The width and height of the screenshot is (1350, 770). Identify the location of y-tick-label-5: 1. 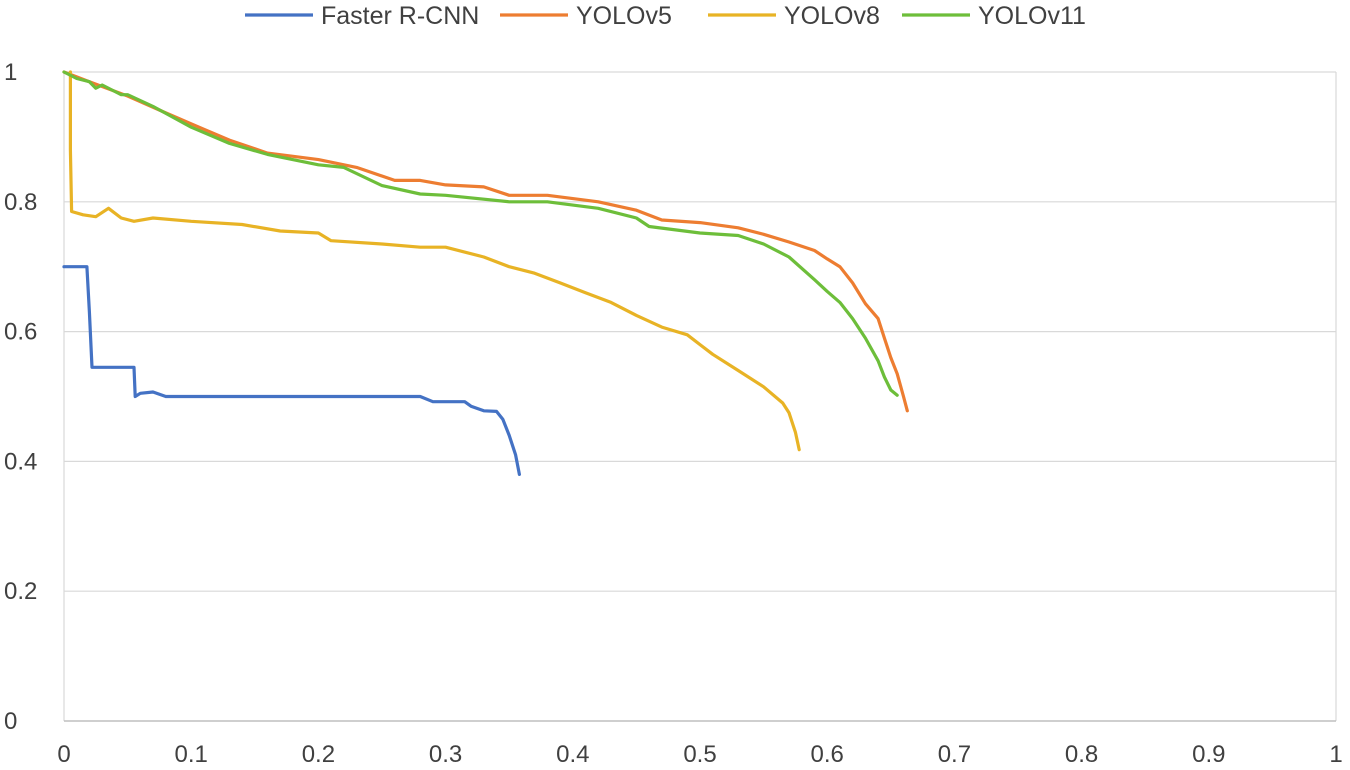
(10, 72).